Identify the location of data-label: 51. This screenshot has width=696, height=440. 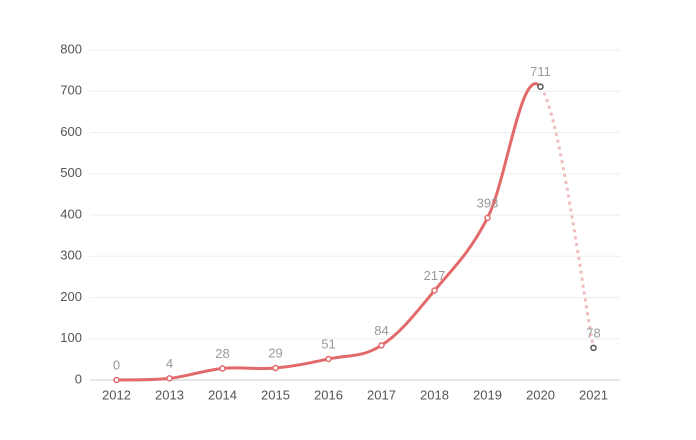
(328, 343).